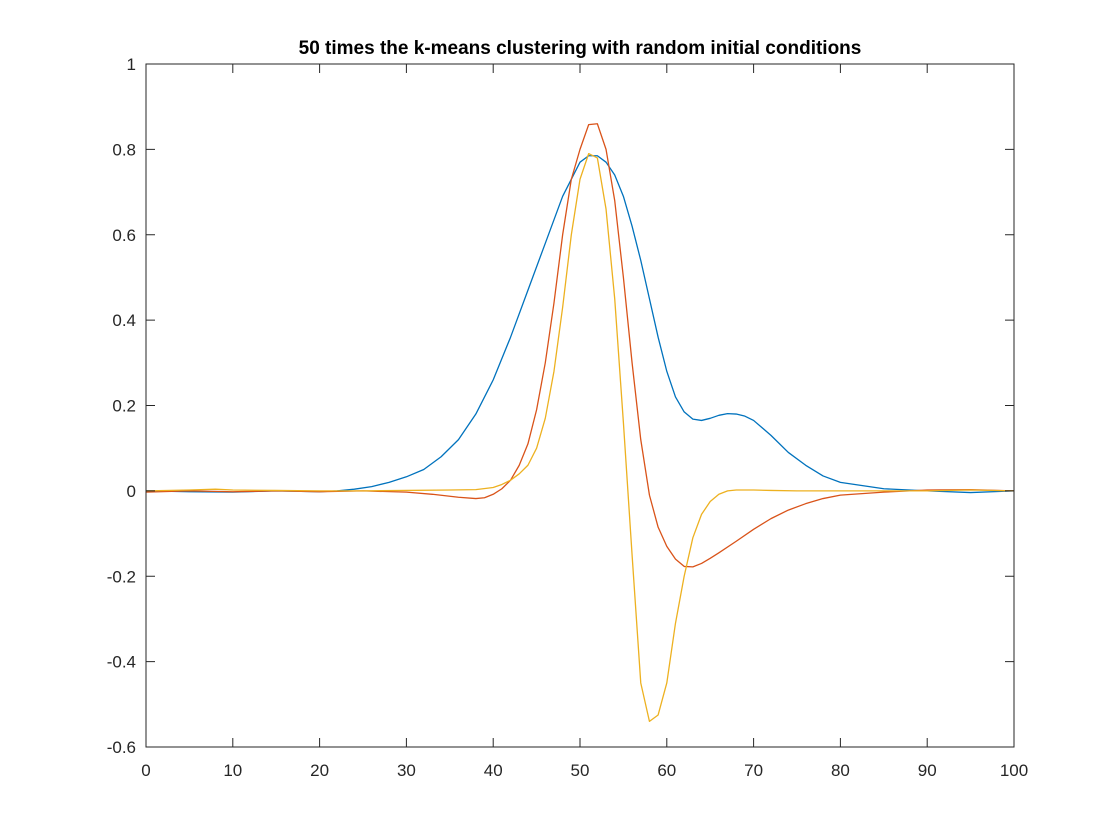  What do you see at coordinates (493, 770) in the screenshot?
I see `x-tick-label: 40` at bounding box center [493, 770].